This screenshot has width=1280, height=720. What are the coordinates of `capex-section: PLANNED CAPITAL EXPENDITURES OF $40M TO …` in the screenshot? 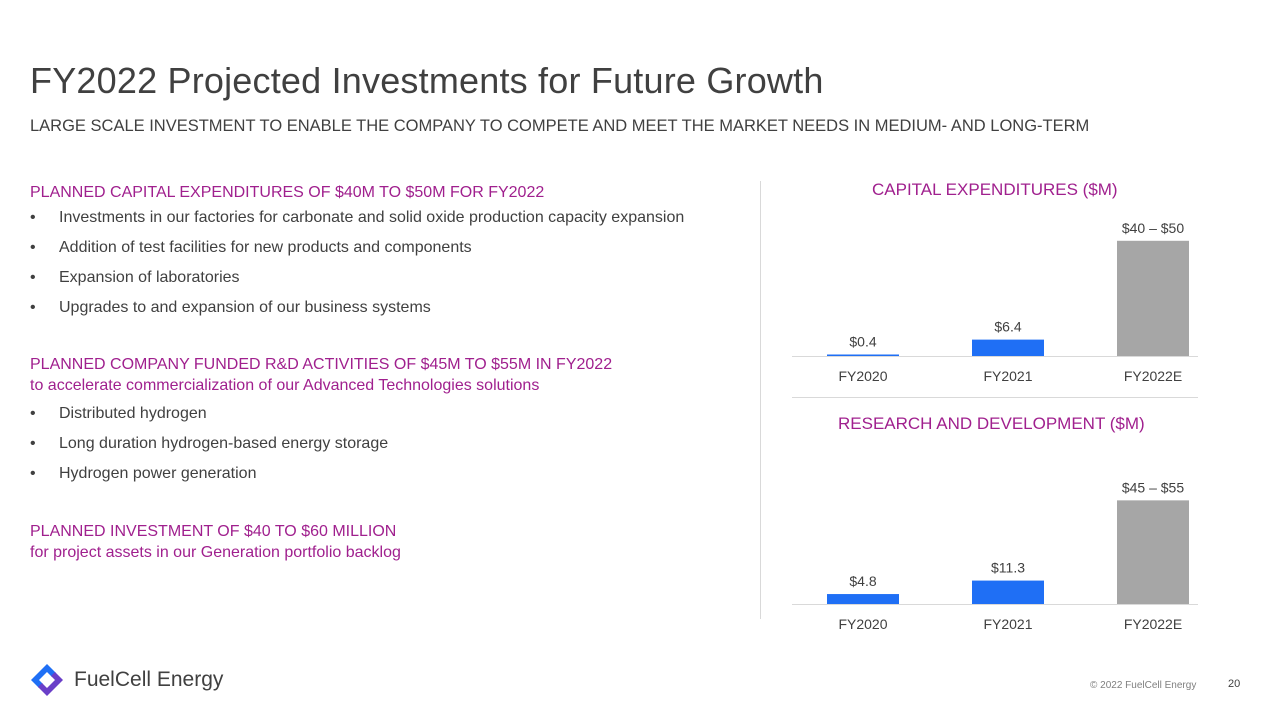 It's located at (385, 250).